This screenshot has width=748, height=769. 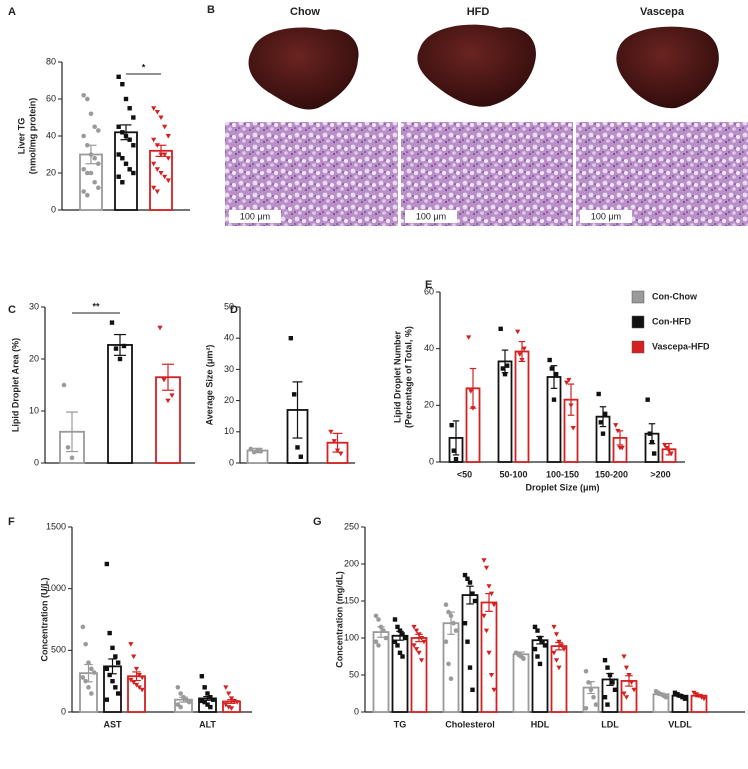 I want to click on panel-label: E, so click(x=428, y=285).